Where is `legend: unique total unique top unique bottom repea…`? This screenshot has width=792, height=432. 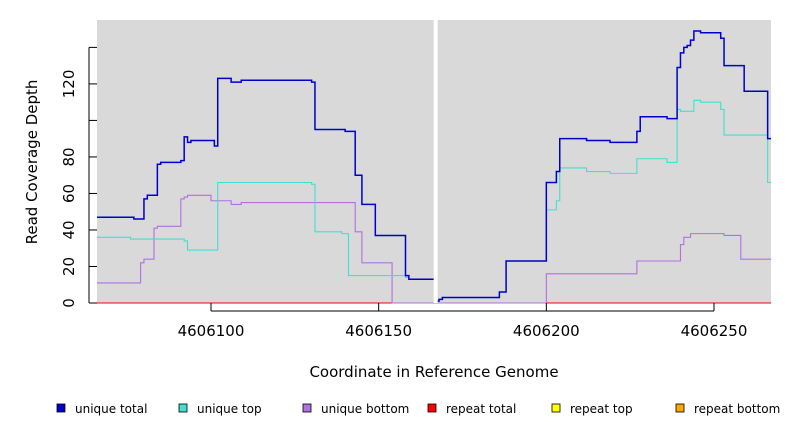
legend: unique total unique top unique bottom repea… is located at coordinates (418, 409).